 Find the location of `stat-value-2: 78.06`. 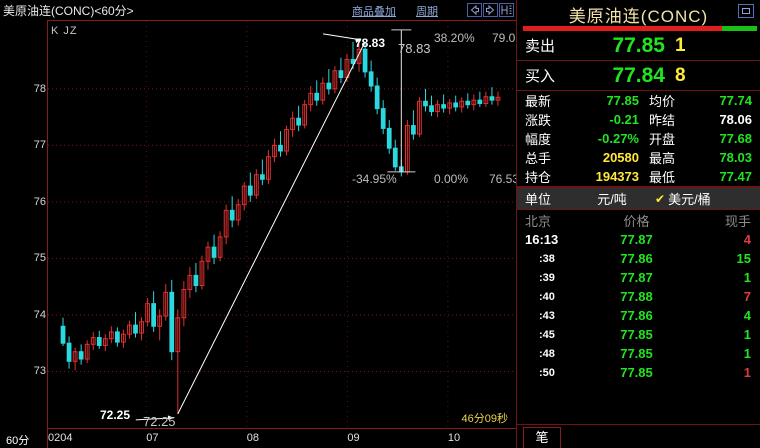

stat-value-2: 78.06 is located at coordinates (735, 119).